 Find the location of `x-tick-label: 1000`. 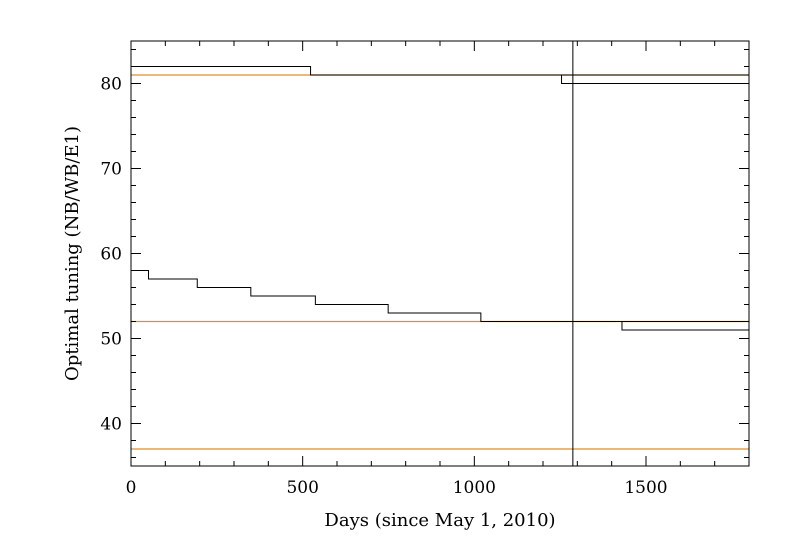

x-tick-label: 1000 is located at coordinates (474, 488).